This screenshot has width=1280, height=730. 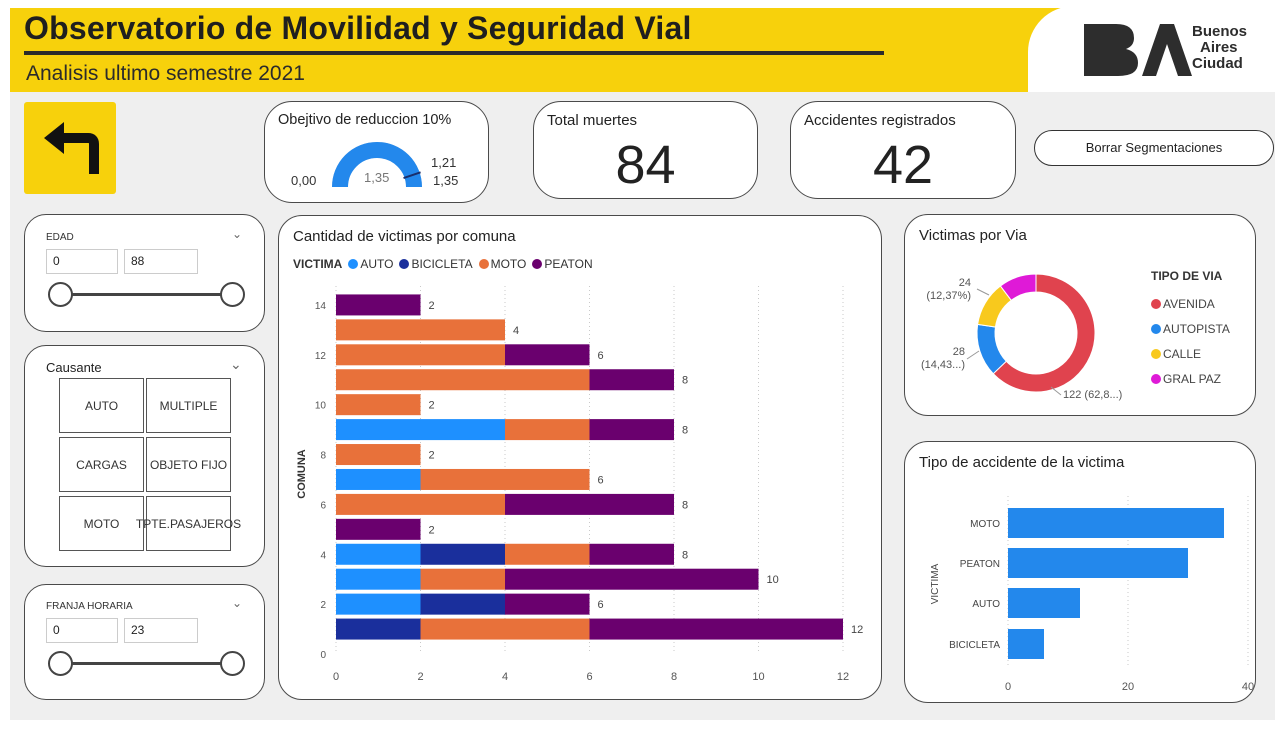 What do you see at coordinates (377, 264) in the screenshot?
I see `legend-label: AUTO` at bounding box center [377, 264].